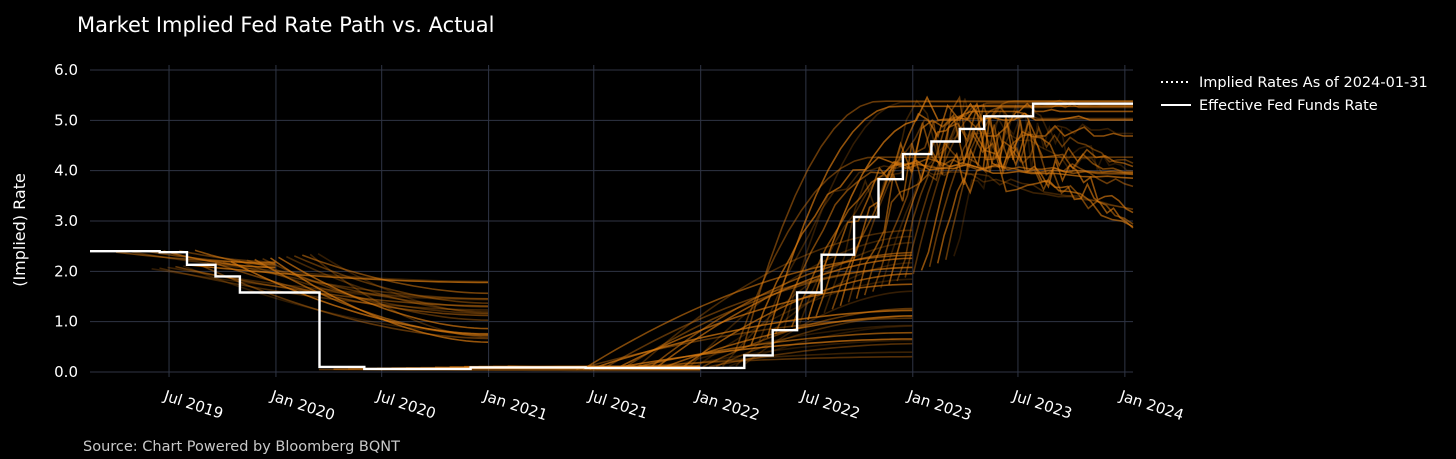 The image size is (1456, 459). Describe the element at coordinates (830, 404) in the screenshot. I see `x-tick-label: Jul 2022` at that location.